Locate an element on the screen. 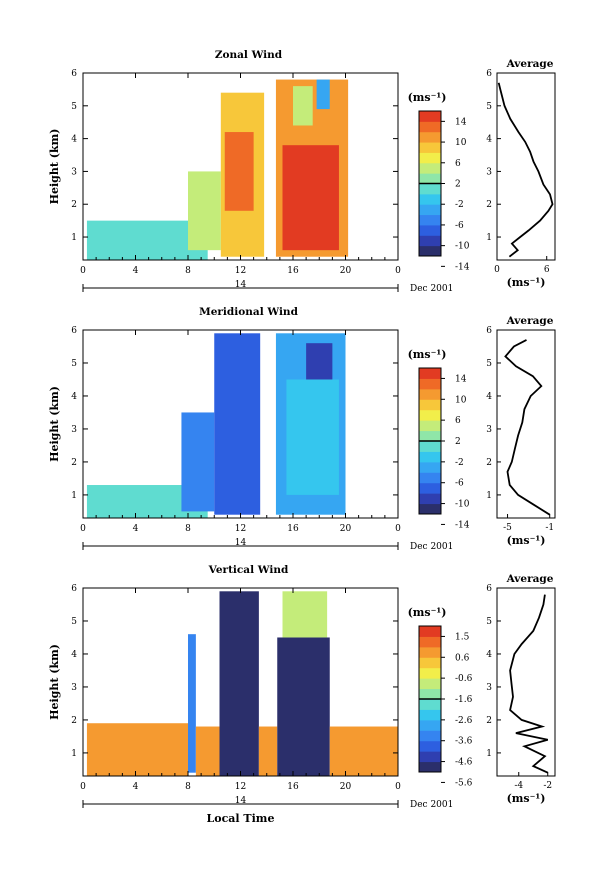 The image size is (610, 873). colorbar-tick-label: -10 is located at coordinates (462, 247).